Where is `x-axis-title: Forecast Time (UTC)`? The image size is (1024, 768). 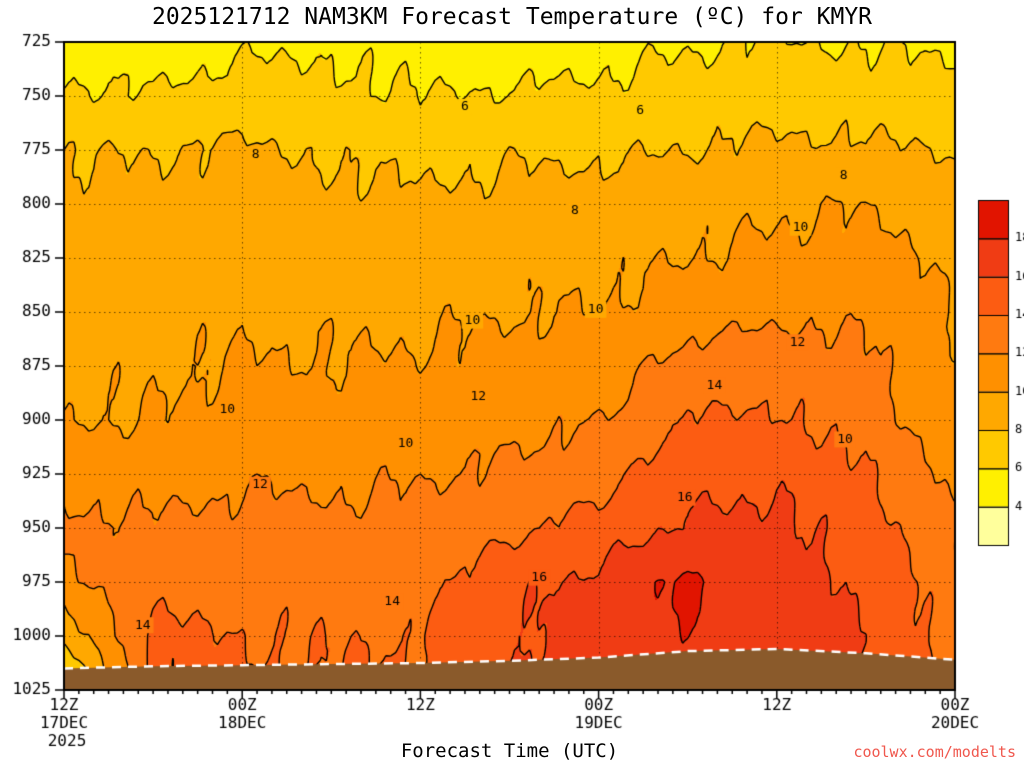
x-axis-title: Forecast Time (UTC) is located at coordinates (509, 751).